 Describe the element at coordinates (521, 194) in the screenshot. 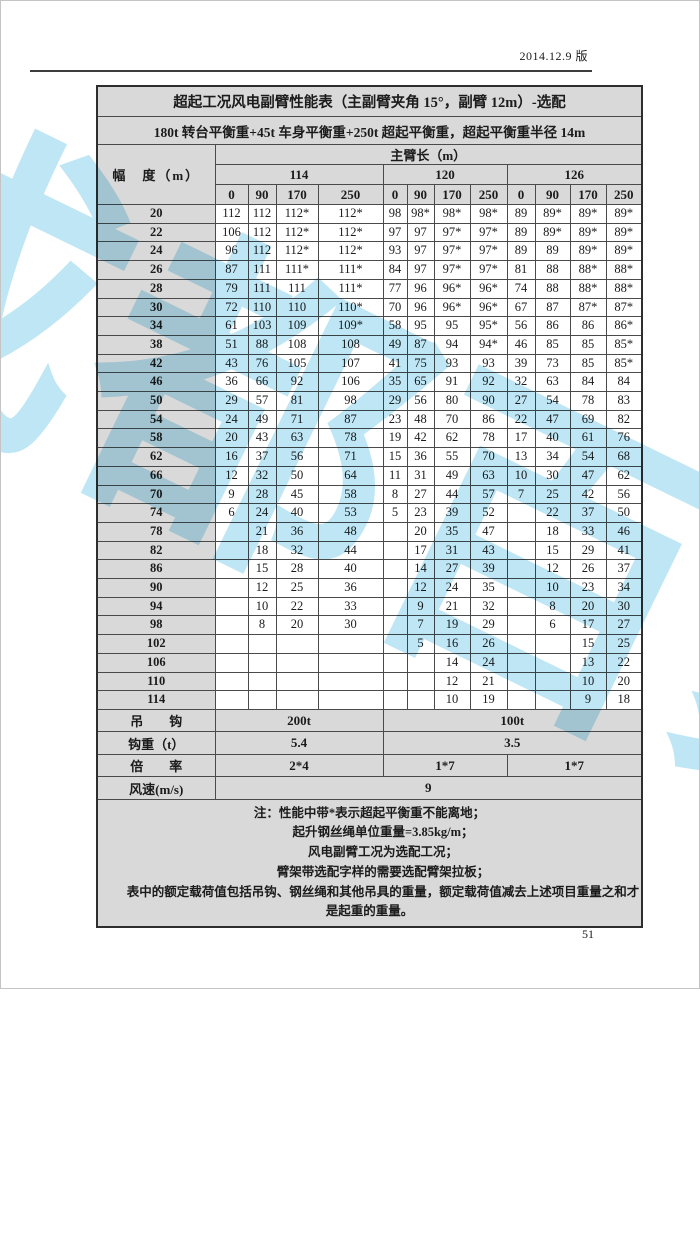

I see `subcol-126-0: 0` at that location.